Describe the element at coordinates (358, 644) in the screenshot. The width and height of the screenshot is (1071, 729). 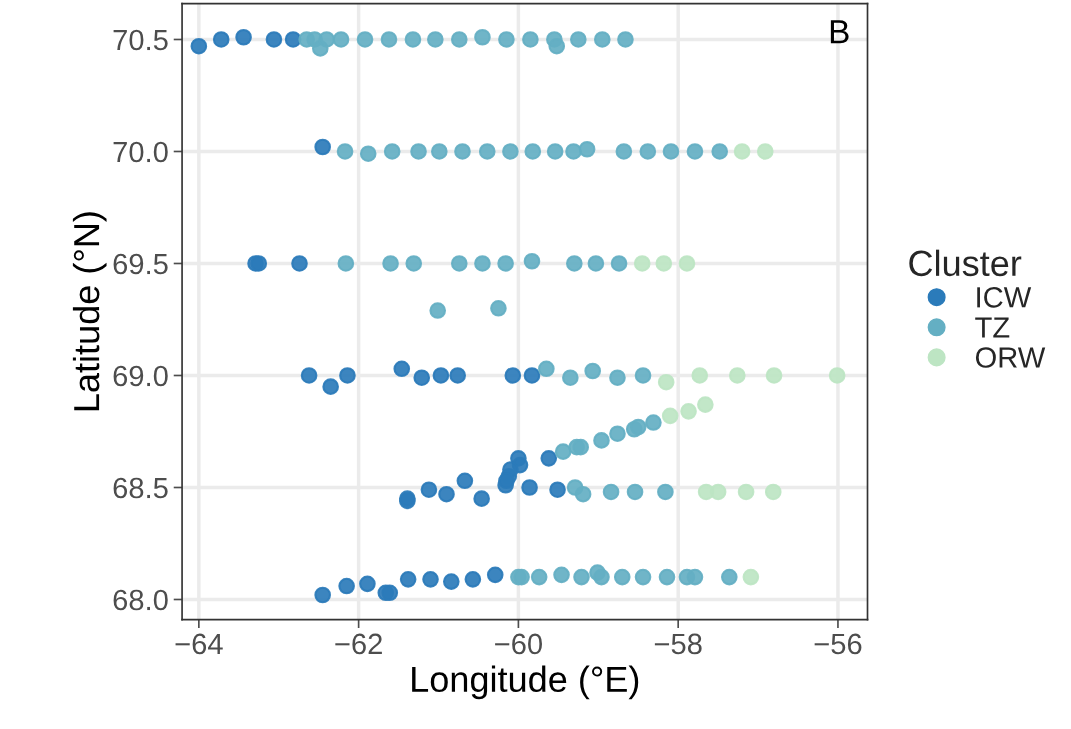
I see `x-tick-label: −62` at that location.